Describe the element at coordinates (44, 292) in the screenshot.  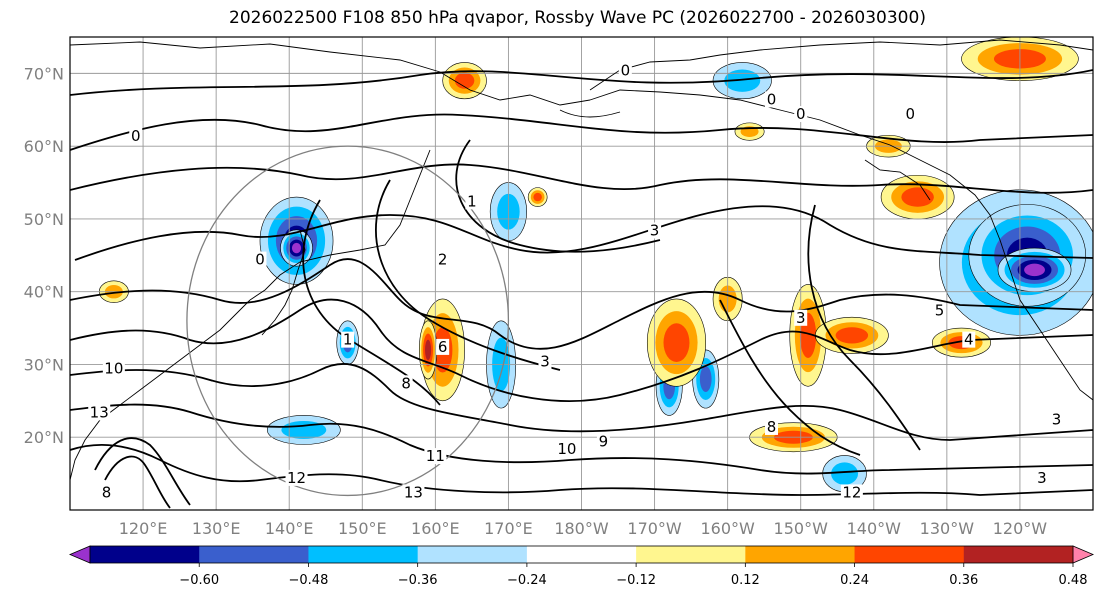
I see `lat-tick-label: 40°N` at that location.